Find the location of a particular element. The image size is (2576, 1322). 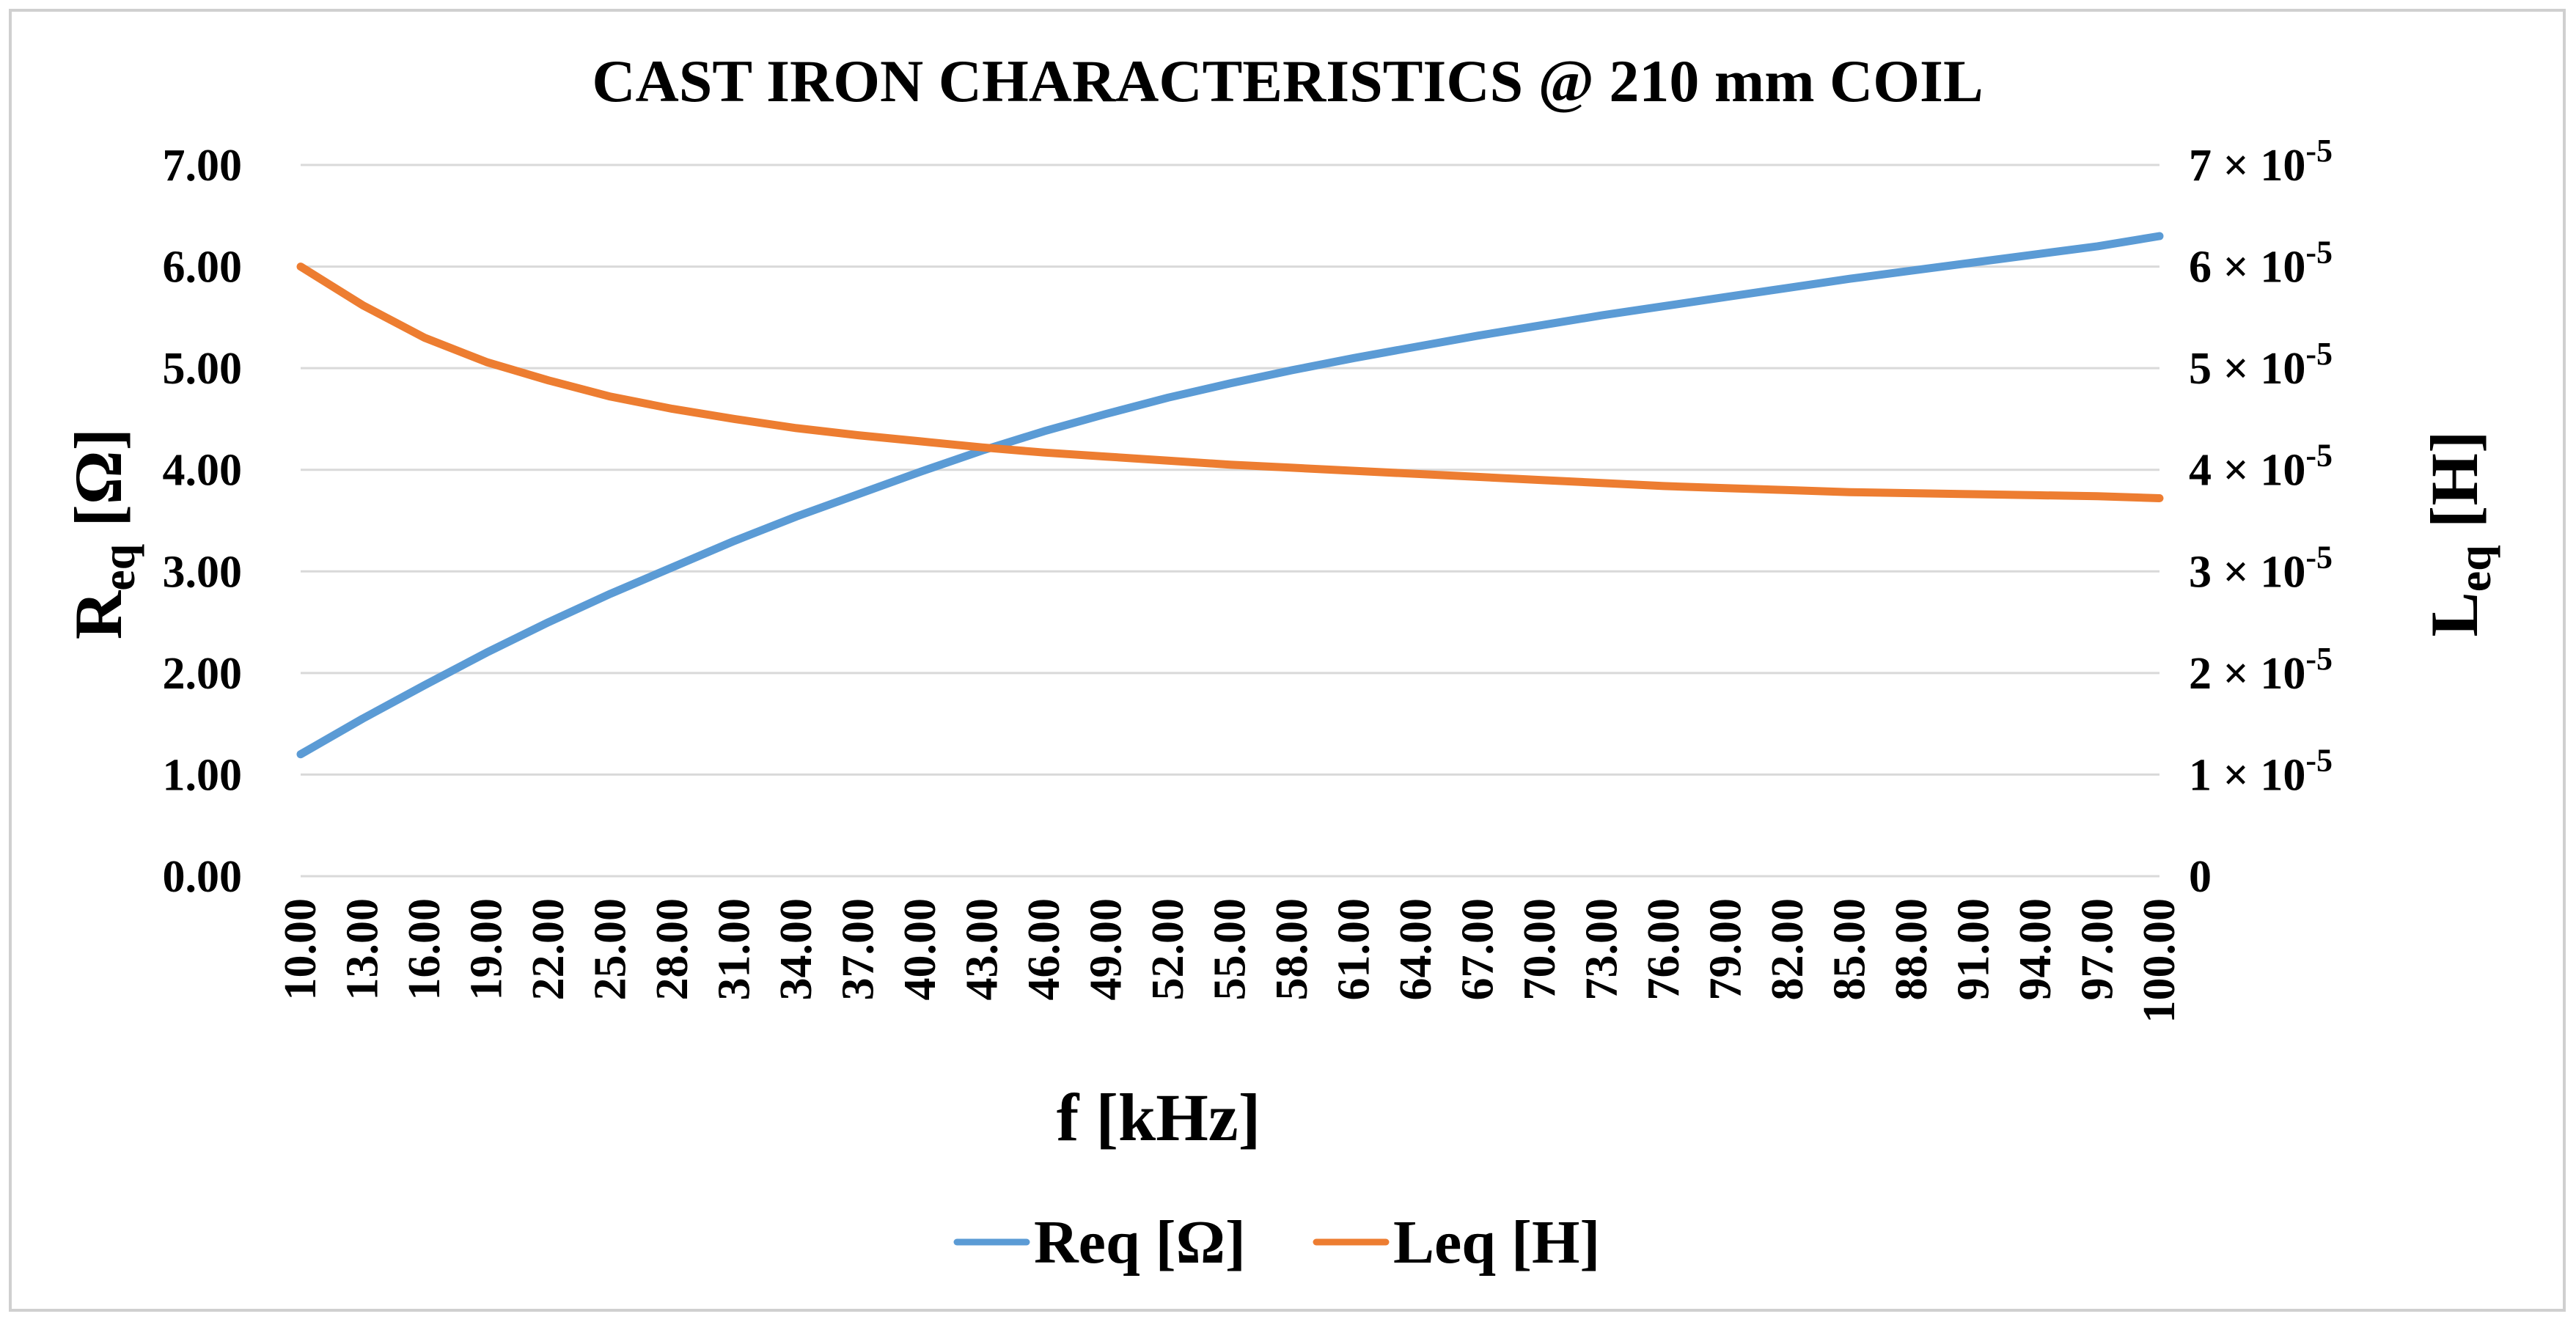

legend-label-req: Req [Ω] is located at coordinates (1140, 1242).